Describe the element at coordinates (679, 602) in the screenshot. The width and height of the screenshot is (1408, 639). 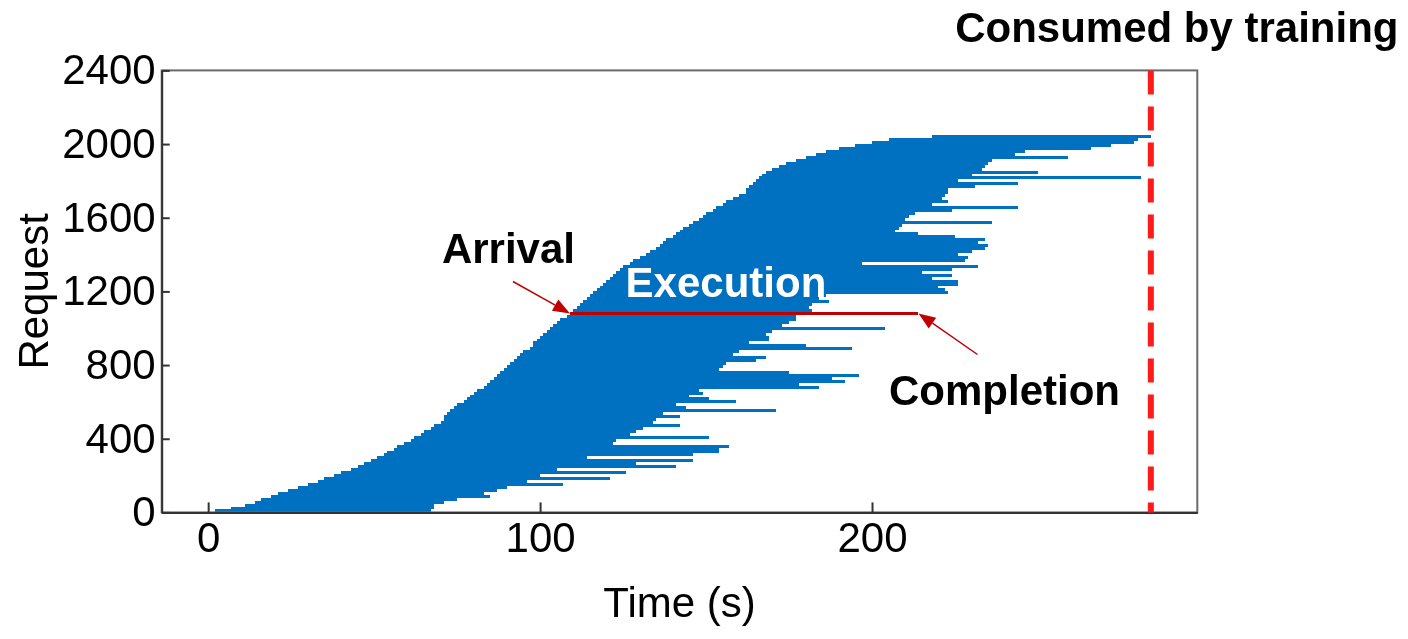
I see `x-axis-title: Time (s)` at that location.